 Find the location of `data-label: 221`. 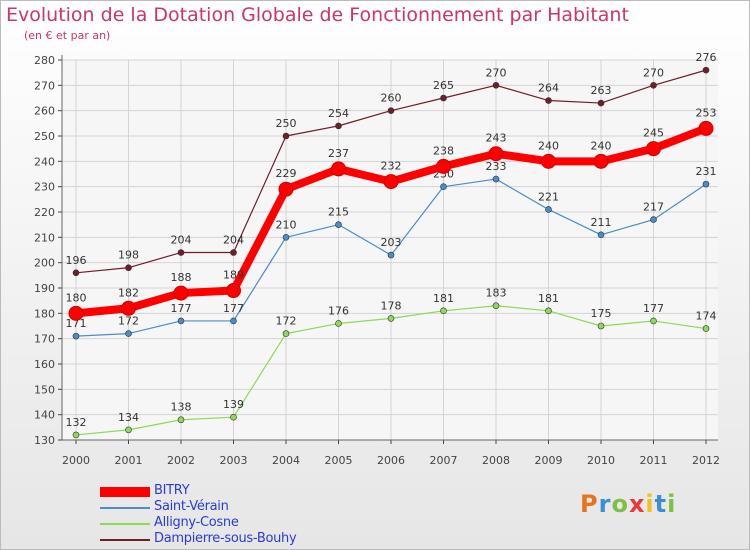

data-label: 221 is located at coordinates (548, 196).